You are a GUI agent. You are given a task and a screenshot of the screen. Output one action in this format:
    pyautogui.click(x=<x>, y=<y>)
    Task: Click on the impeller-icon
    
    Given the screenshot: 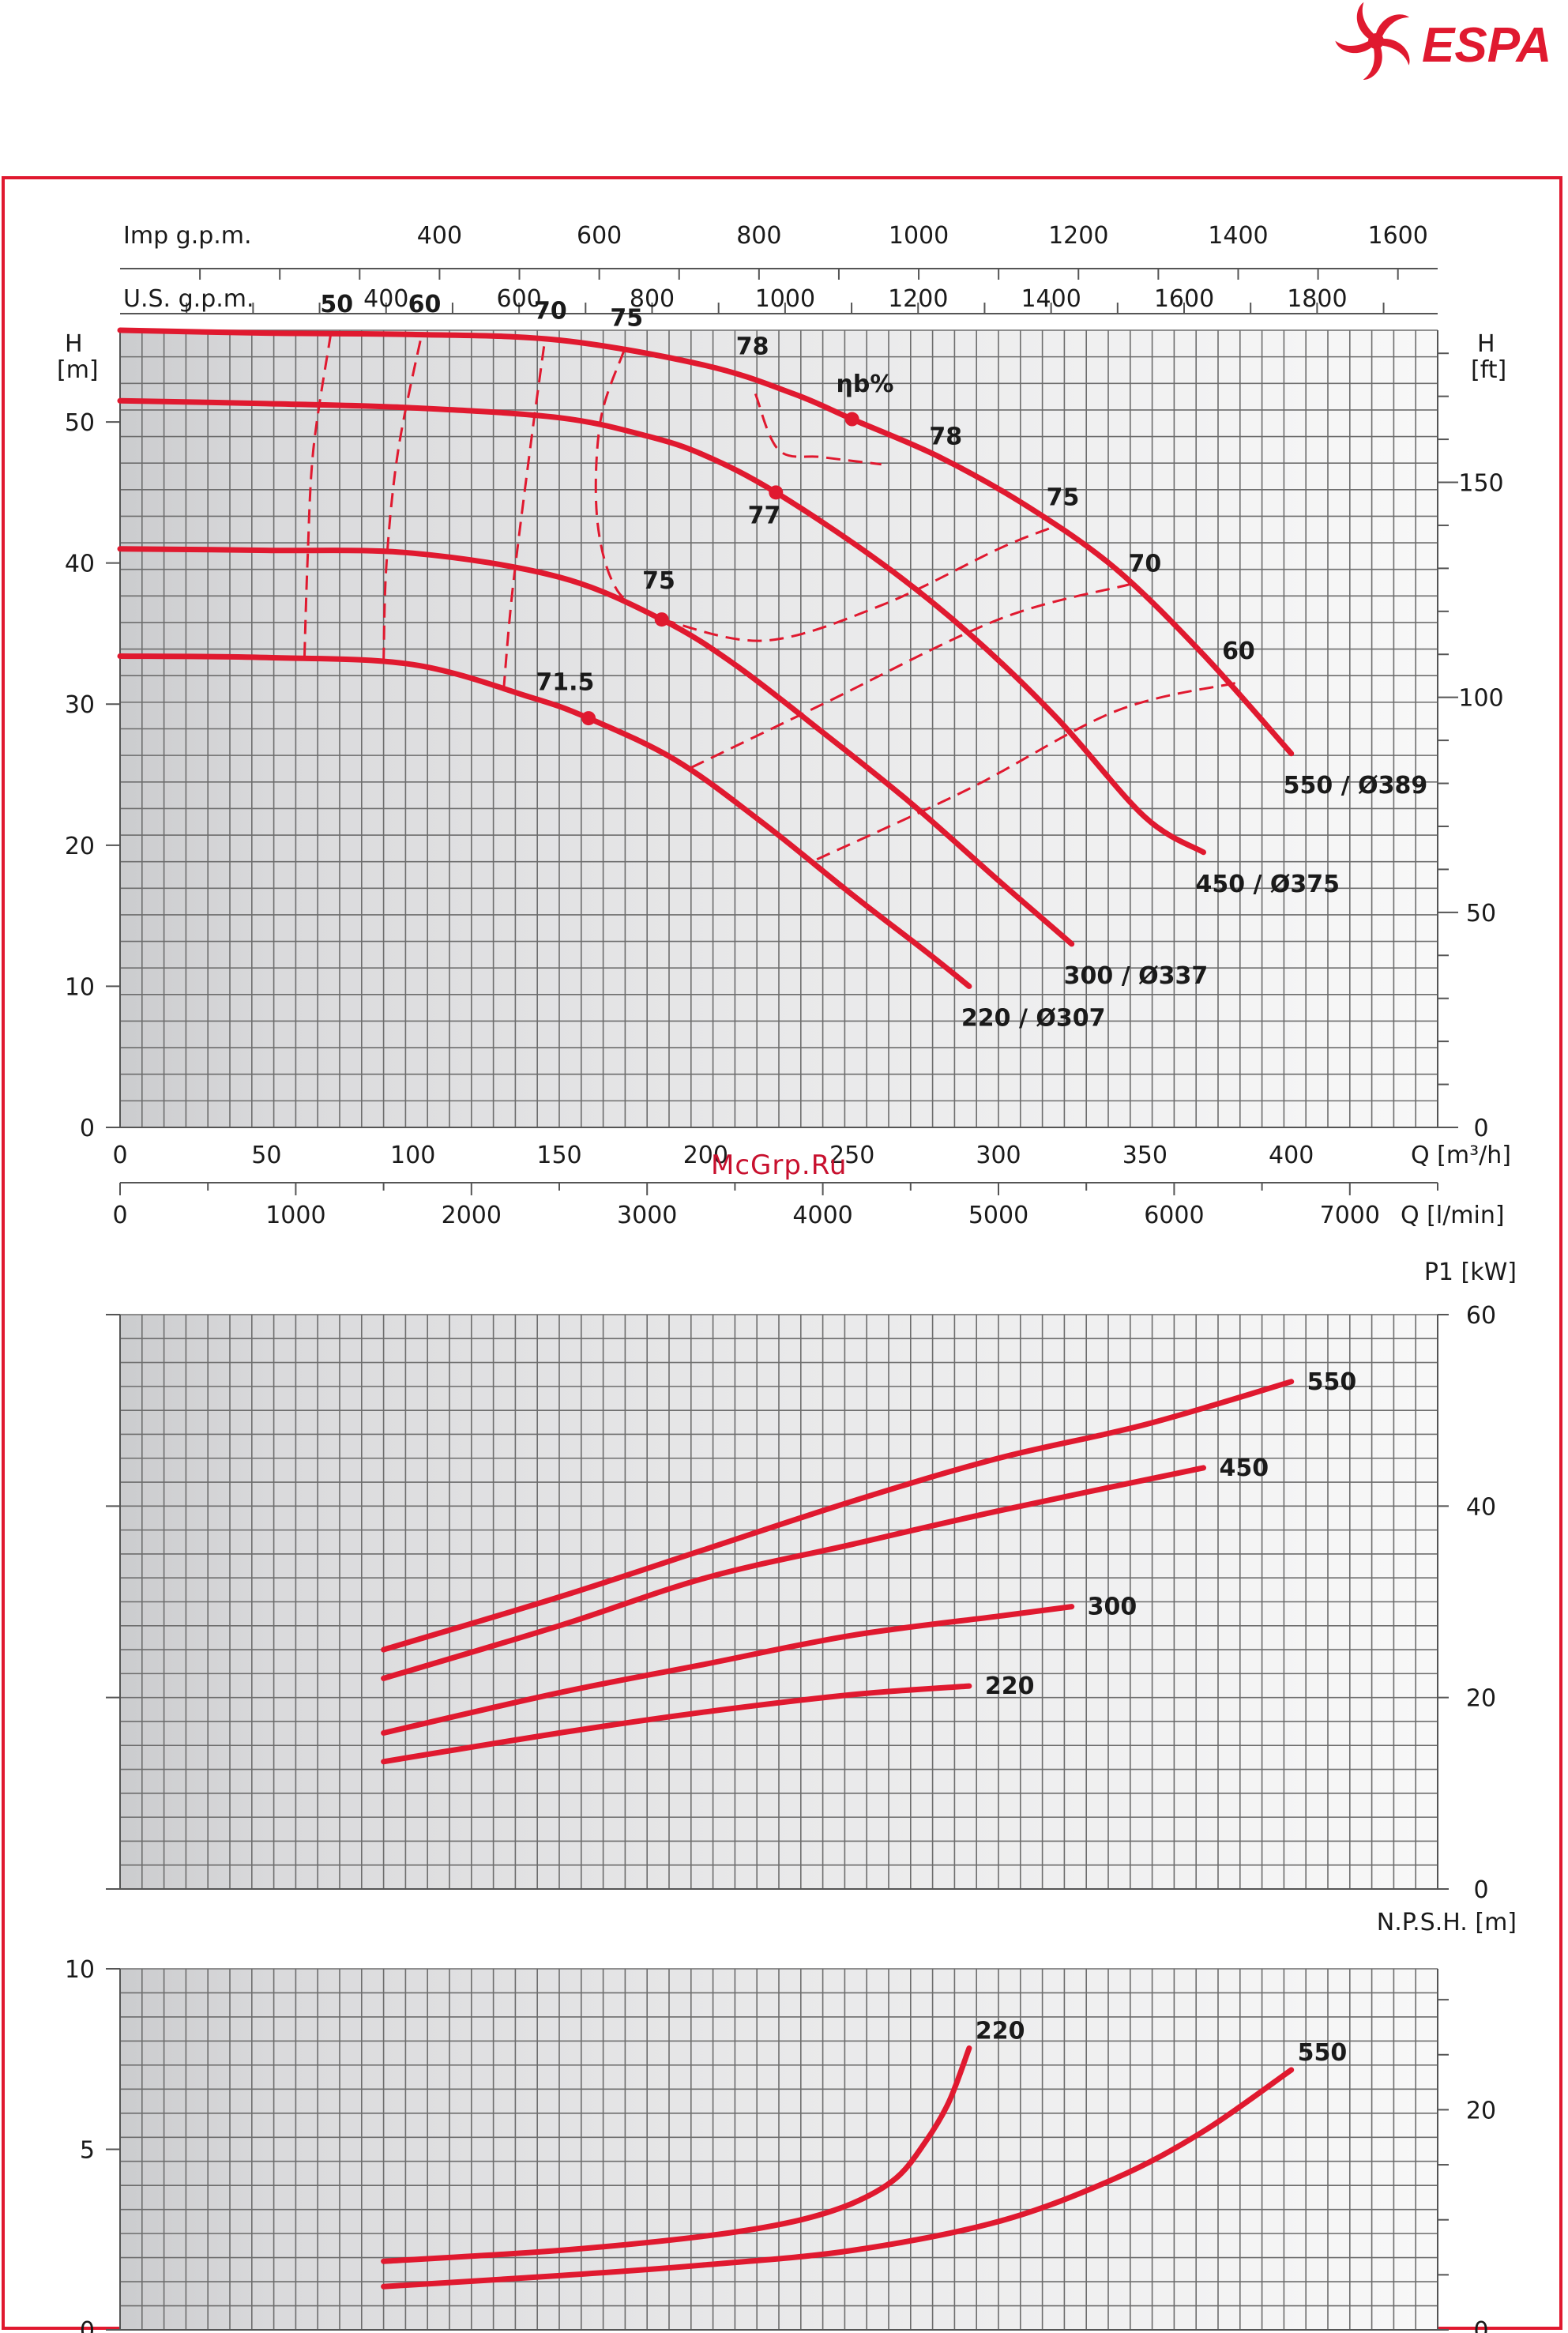 What is the action you would take?
    pyautogui.click(x=1372, y=41)
    